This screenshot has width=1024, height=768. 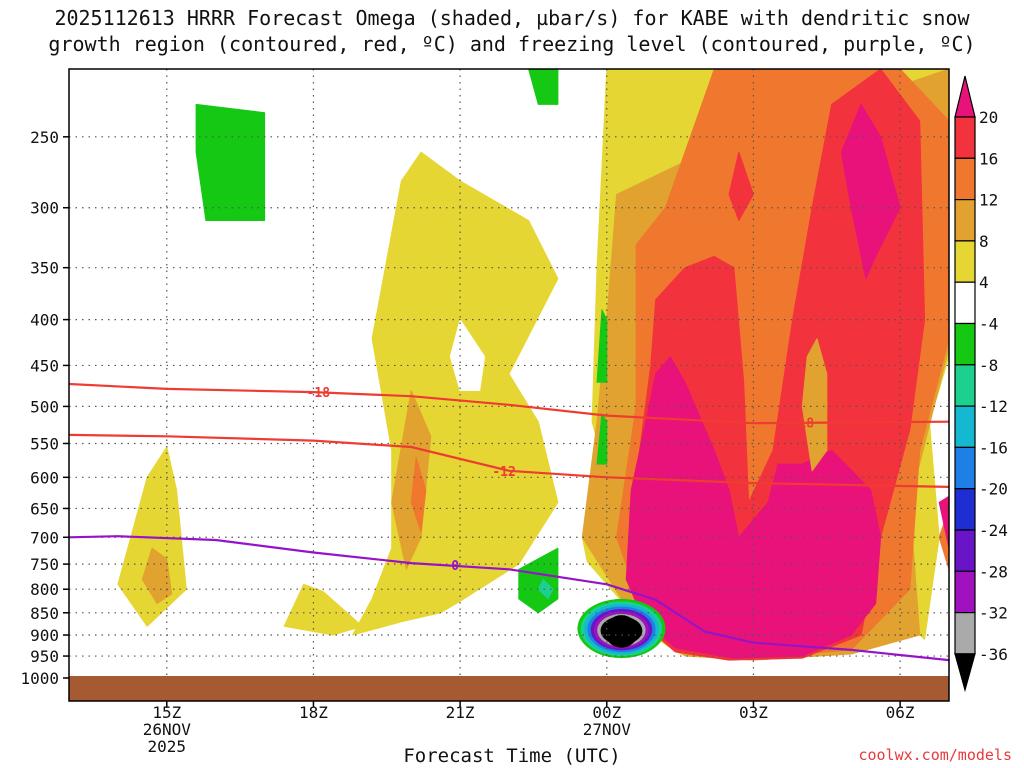 I want to click on contour-label: 0, so click(x=455, y=566).